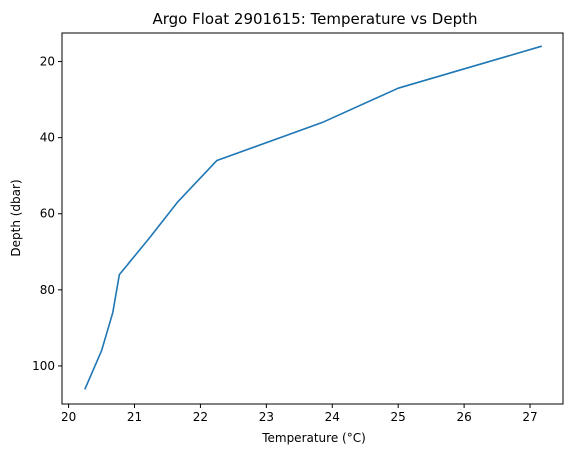  What do you see at coordinates (47, 290) in the screenshot?
I see `y-tick-label: 80` at bounding box center [47, 290].